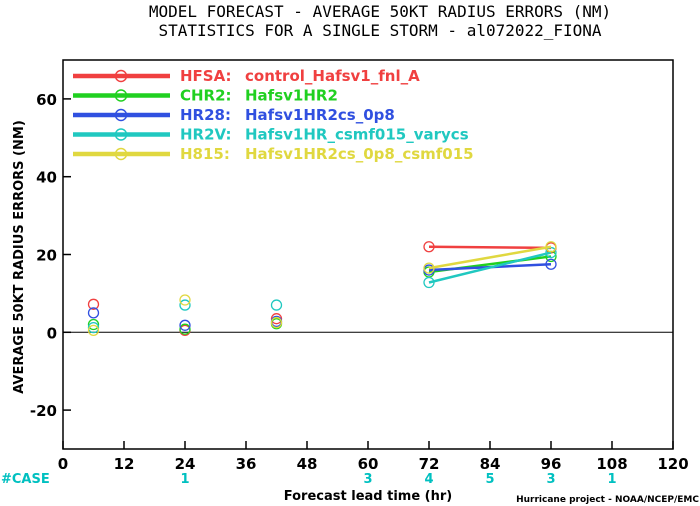 The width and height of the screenshot is (700, 506). Describe the element at coordinates (19, 257) in the screenshot. I see `y-axis-label: AVERAGE 50KT RADIUS ERRORS (NM)` at that location.